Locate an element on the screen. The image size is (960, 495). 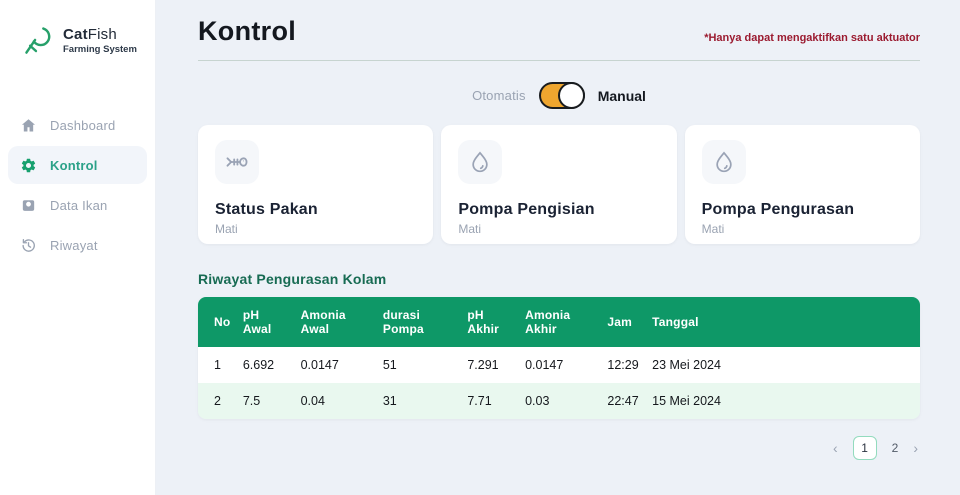
cell-amonia-akhir: 0.0147 is located at coordinates (544, 365).